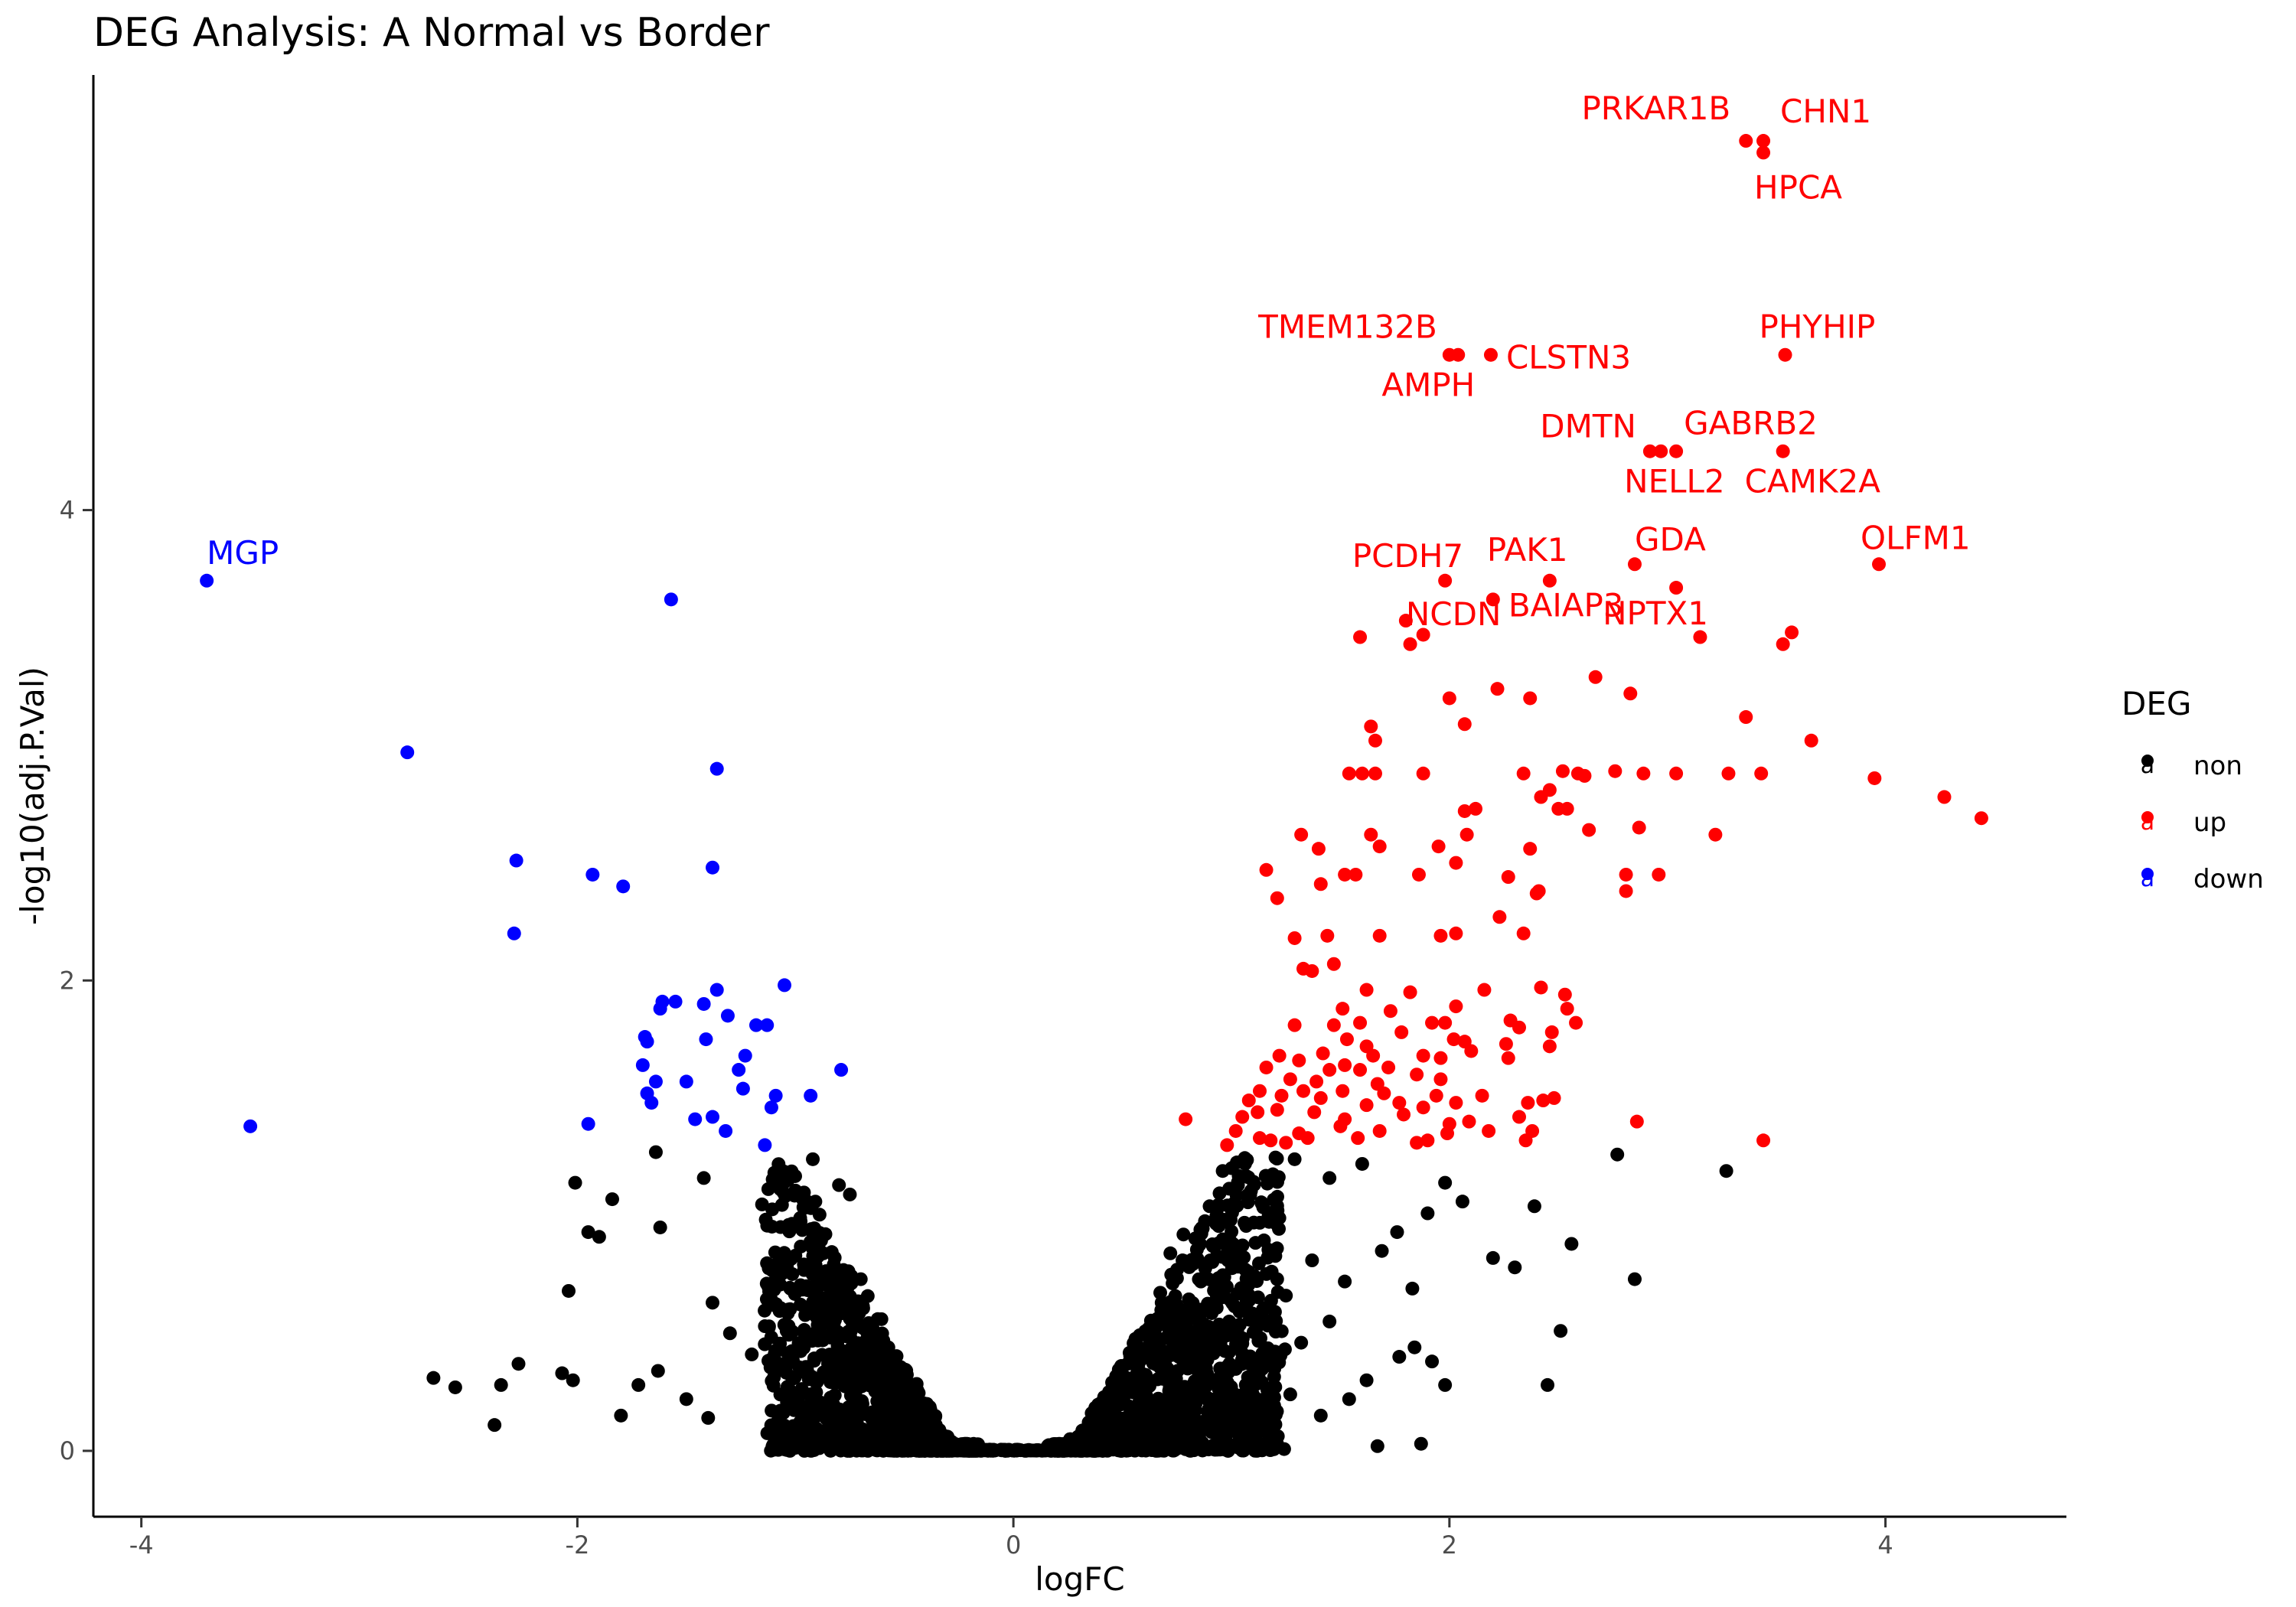  Describe the element at coordinates (1566, 605) in the screenshot. I see `gene-label-baiap3: BAIAP3` at that location.